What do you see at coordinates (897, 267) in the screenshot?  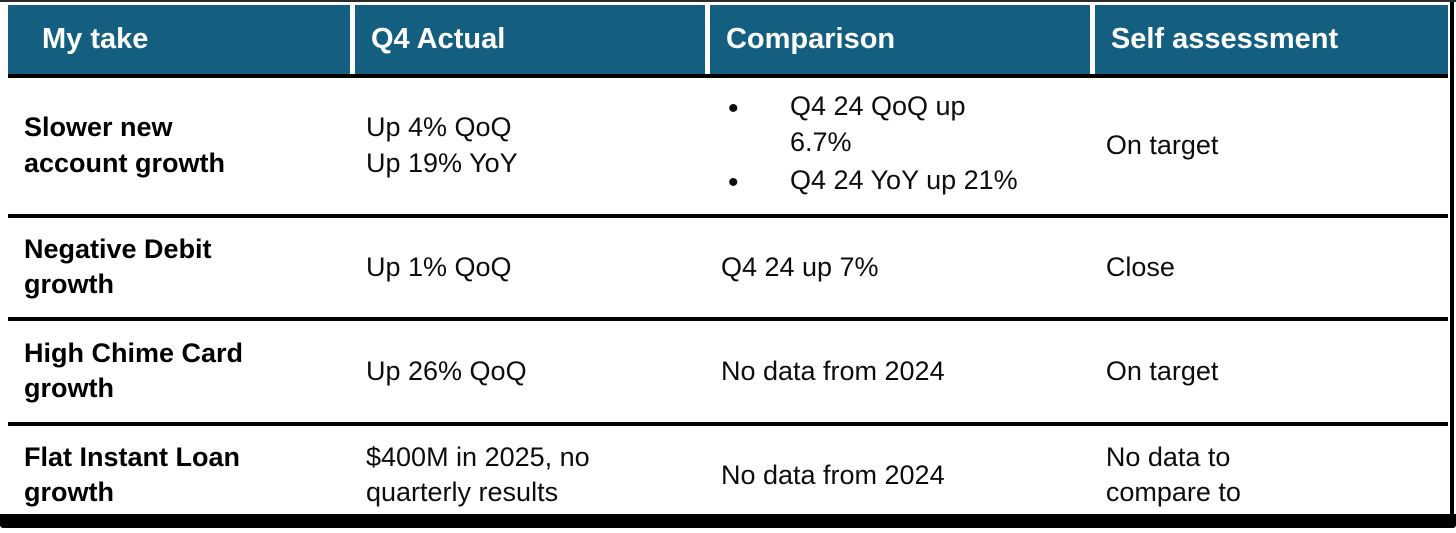 I see `cell-comparison: Q4 24 up 7%` at bounding box center [897, 267].